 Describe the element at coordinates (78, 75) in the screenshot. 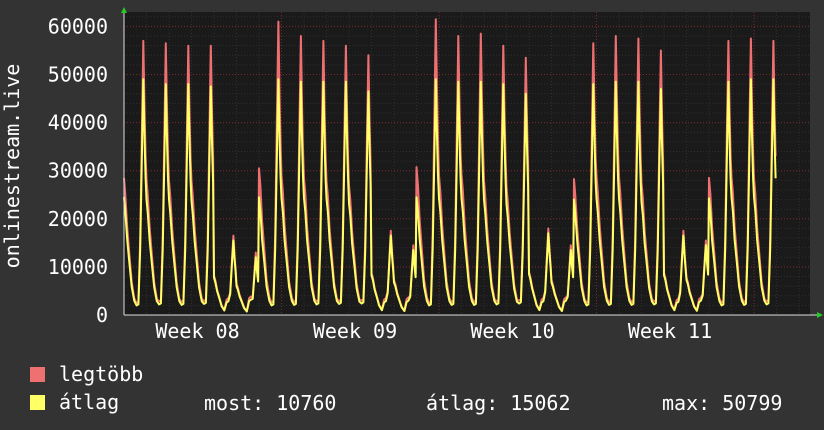

I see `y-tick-label: 50000` at that location.